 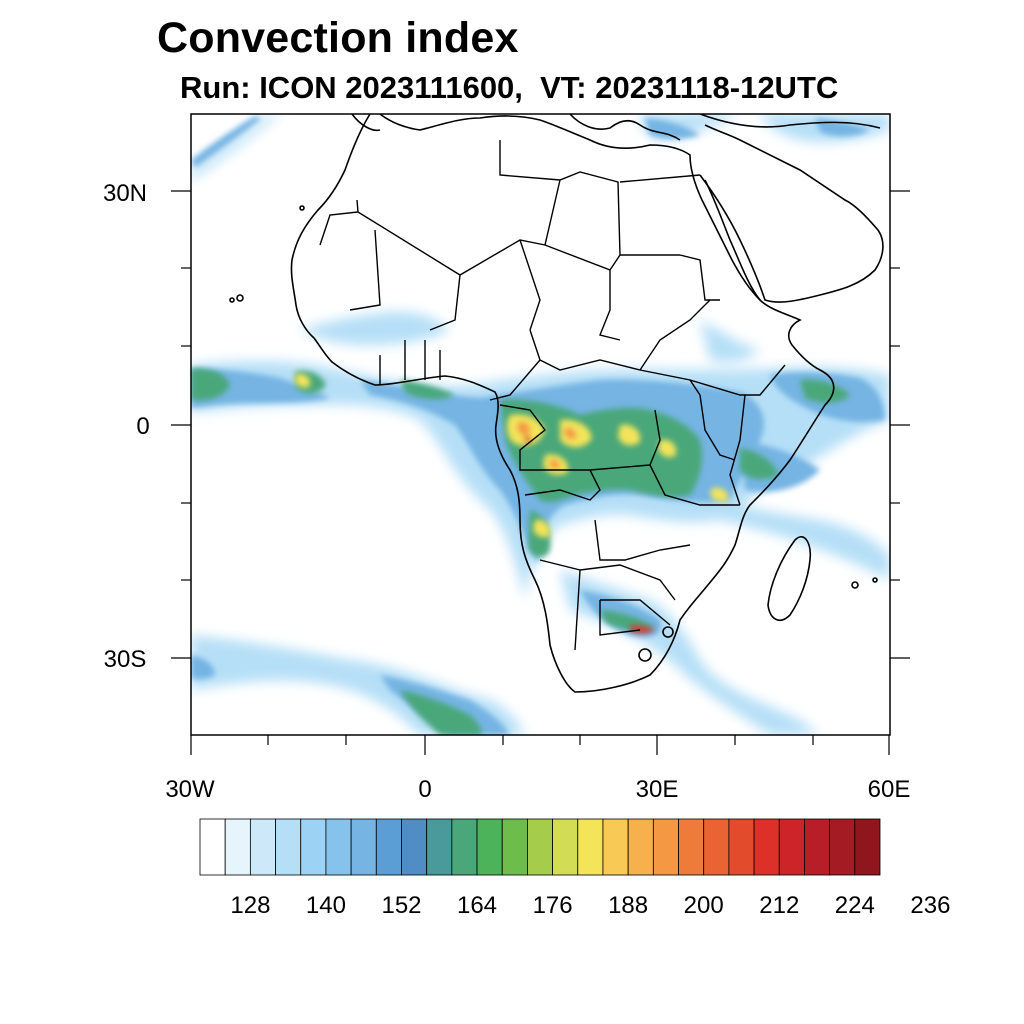 What do you see at coordinates (326, 905) in the screenshot?
I see `colorbar-label: 140` at bounding box center [326, 905].